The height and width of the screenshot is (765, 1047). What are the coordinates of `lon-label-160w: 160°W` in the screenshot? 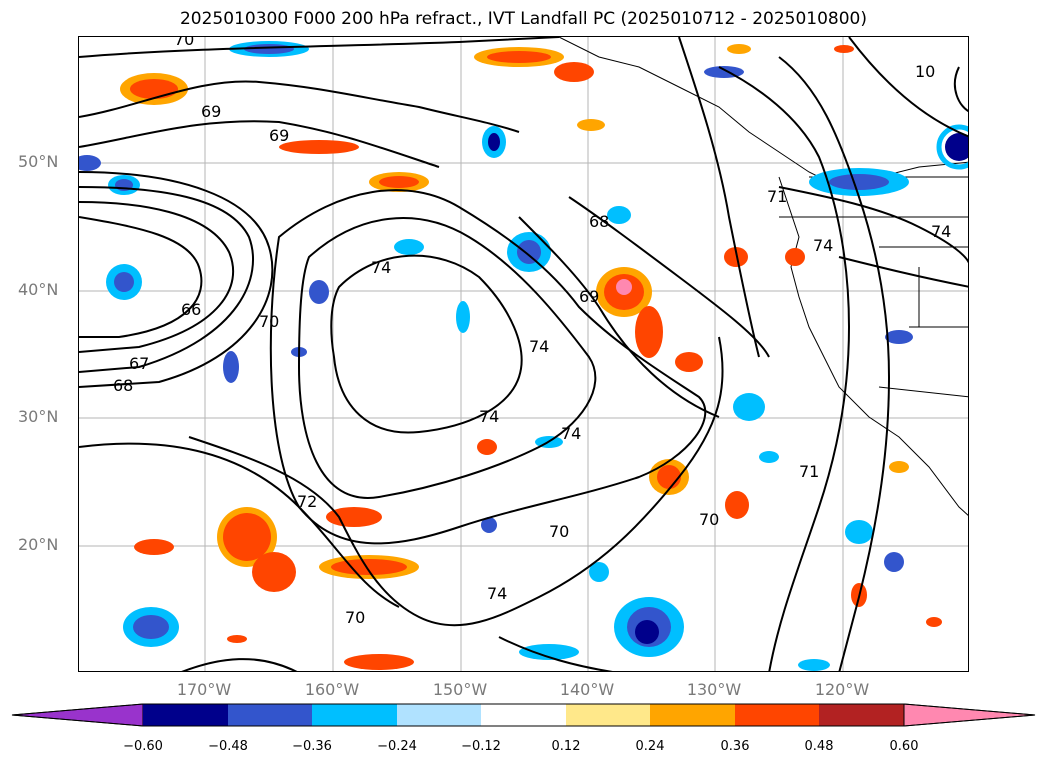 It's located at (332, 689).